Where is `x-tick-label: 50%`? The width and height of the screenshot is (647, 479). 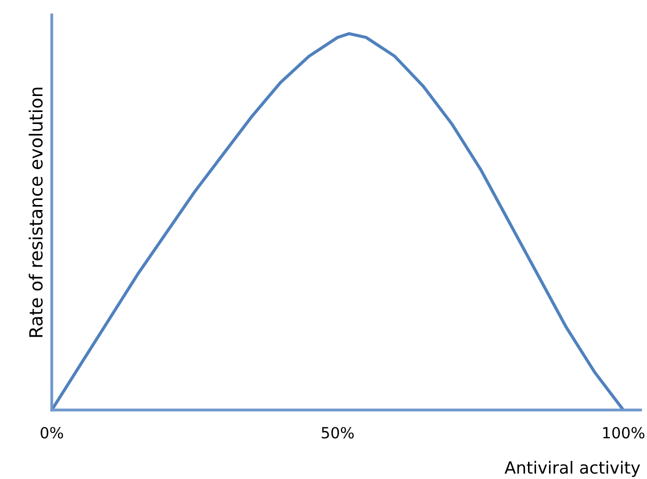
x-tick-label: 50% is located at coordinates (338, 432).